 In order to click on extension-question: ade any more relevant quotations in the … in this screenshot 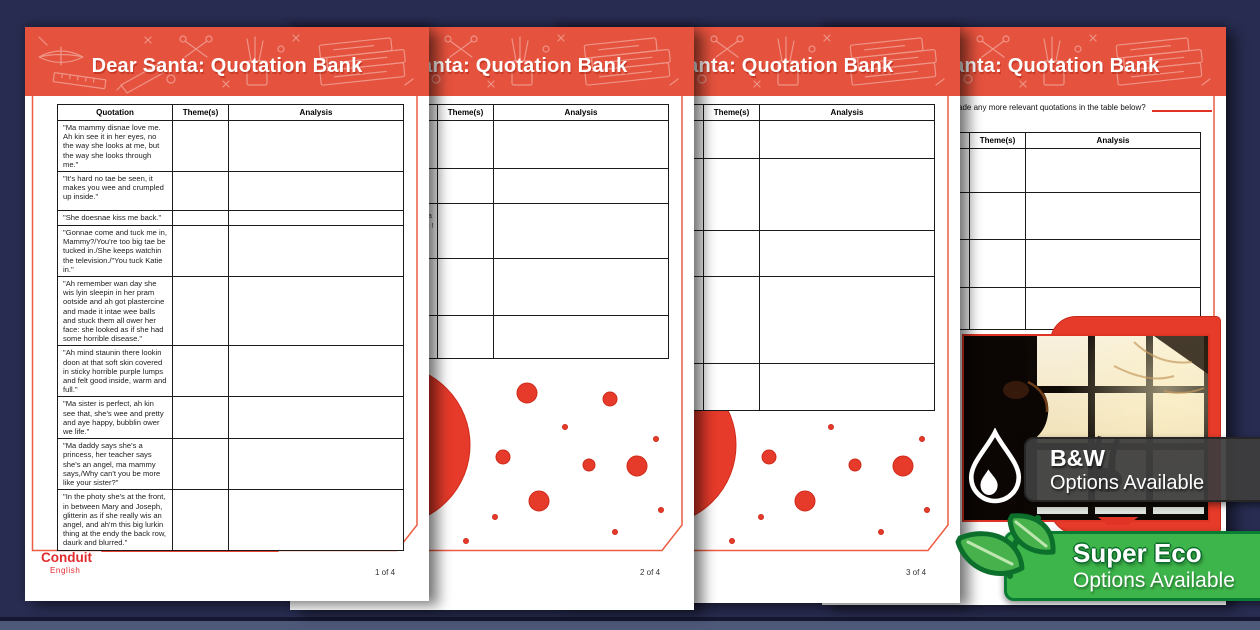, I will do `click(1052, 107)`.